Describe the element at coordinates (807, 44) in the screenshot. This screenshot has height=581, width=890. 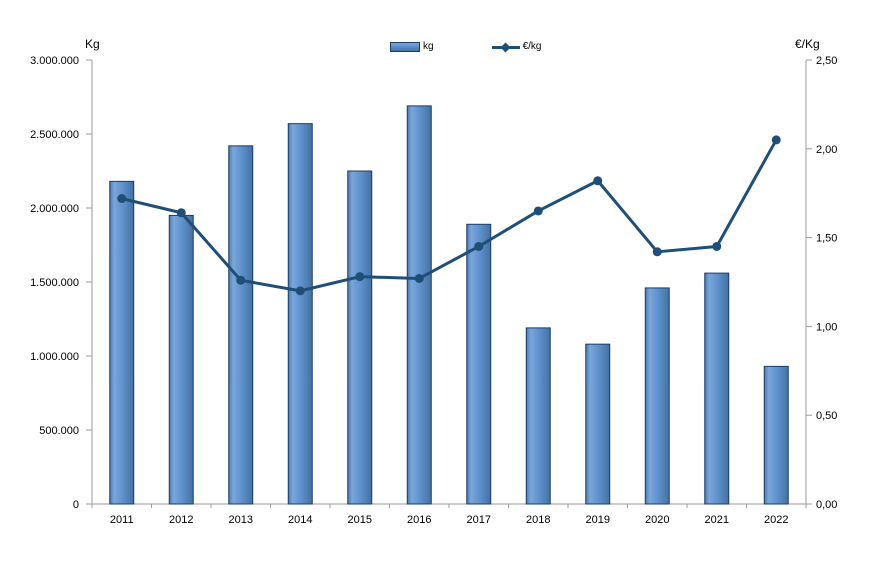
I see `right-axis-title: €/Kg` at that location.